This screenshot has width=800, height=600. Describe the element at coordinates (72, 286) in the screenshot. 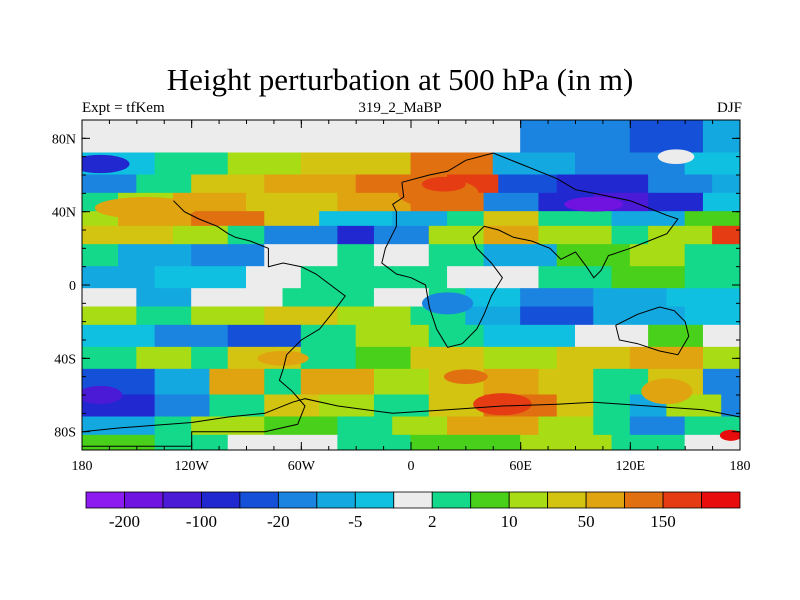

I see `y-tick-label: 0` at that location.